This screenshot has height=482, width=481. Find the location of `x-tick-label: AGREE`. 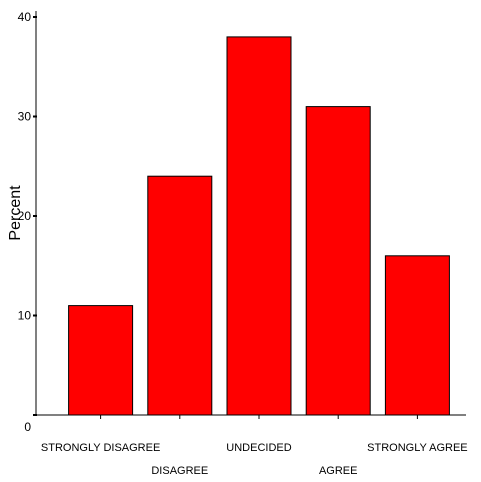

x-tick-label: AGREE is located at coordinates (338, 471).